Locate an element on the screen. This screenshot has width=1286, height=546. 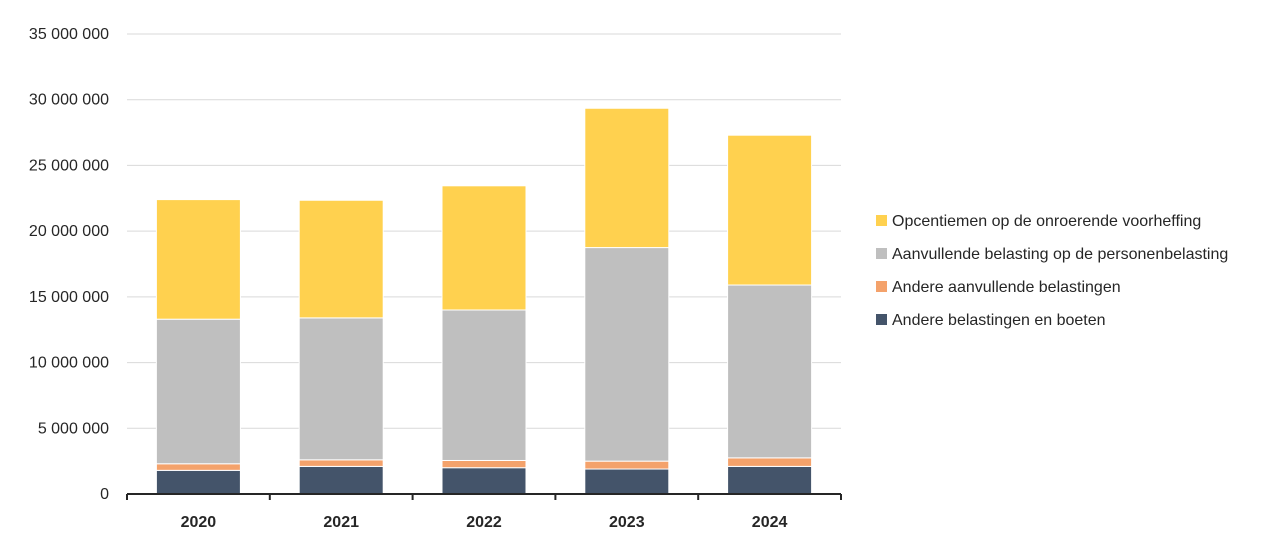
x-tick-label: 2020 is located at coordinates (199, 522).